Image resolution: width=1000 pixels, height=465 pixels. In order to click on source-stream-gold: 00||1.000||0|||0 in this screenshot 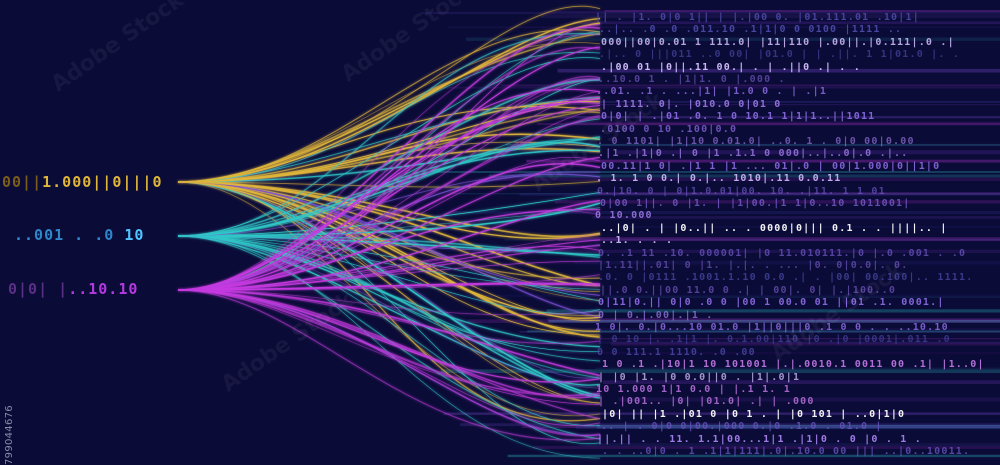, I will do `click(82, 182)`.